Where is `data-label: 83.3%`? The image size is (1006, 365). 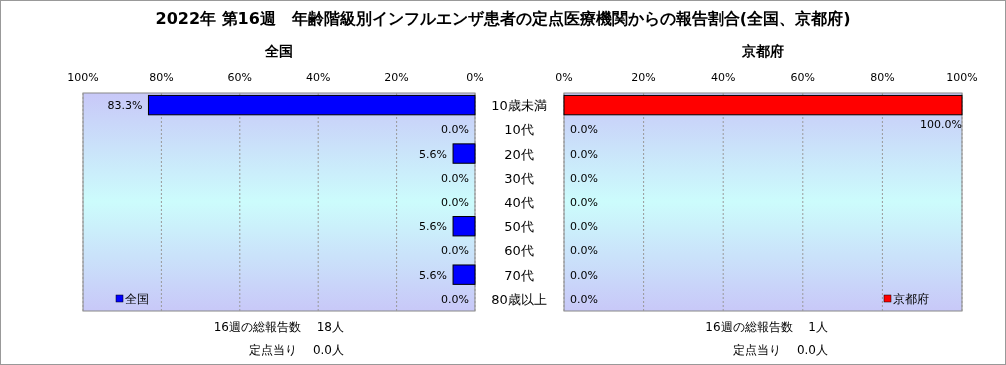
data-label: 83.3% is located at coordinates (125, 106).